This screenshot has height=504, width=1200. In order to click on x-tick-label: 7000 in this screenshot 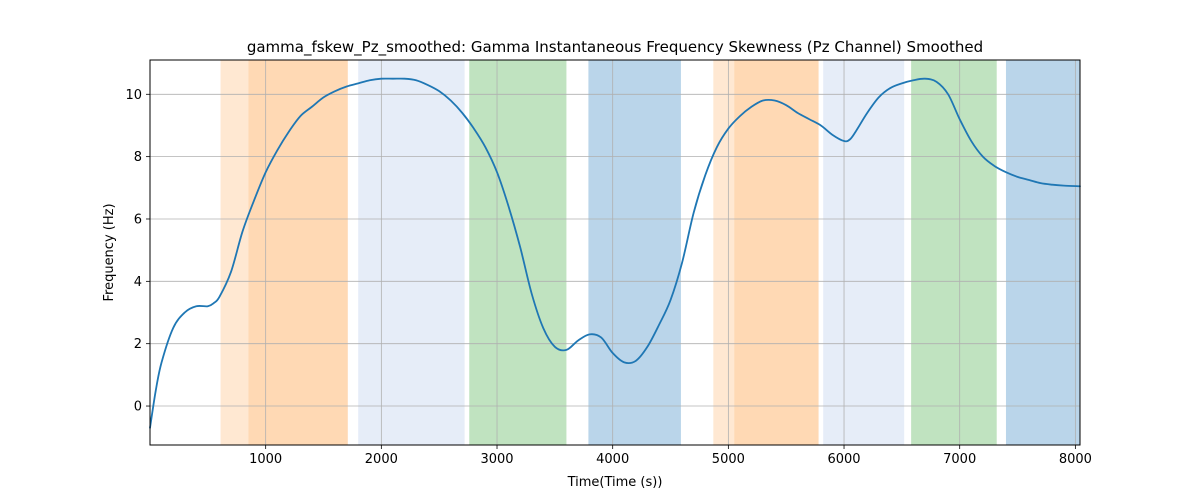, I will do `click(959, 459)`.